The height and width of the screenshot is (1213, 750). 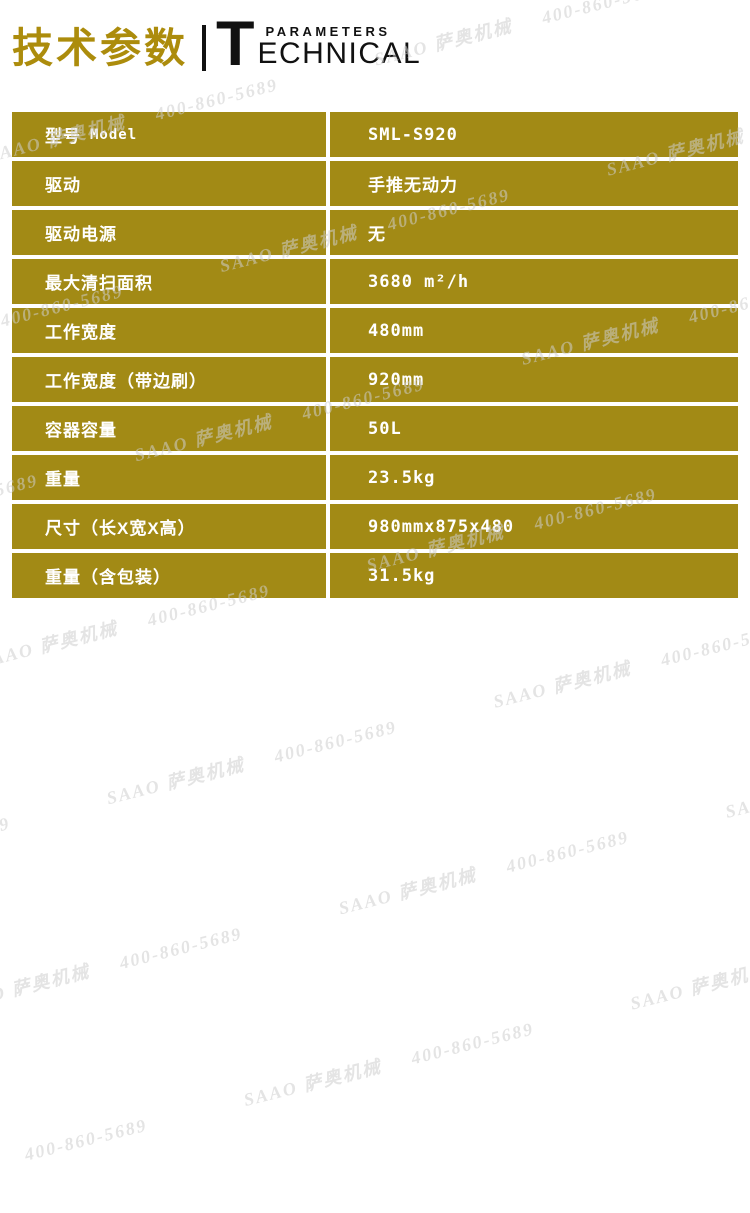 What do you see at coordinates (204, 48) in the screenshot?
I see `header-divider-bar` at bounding box center [204, 48].